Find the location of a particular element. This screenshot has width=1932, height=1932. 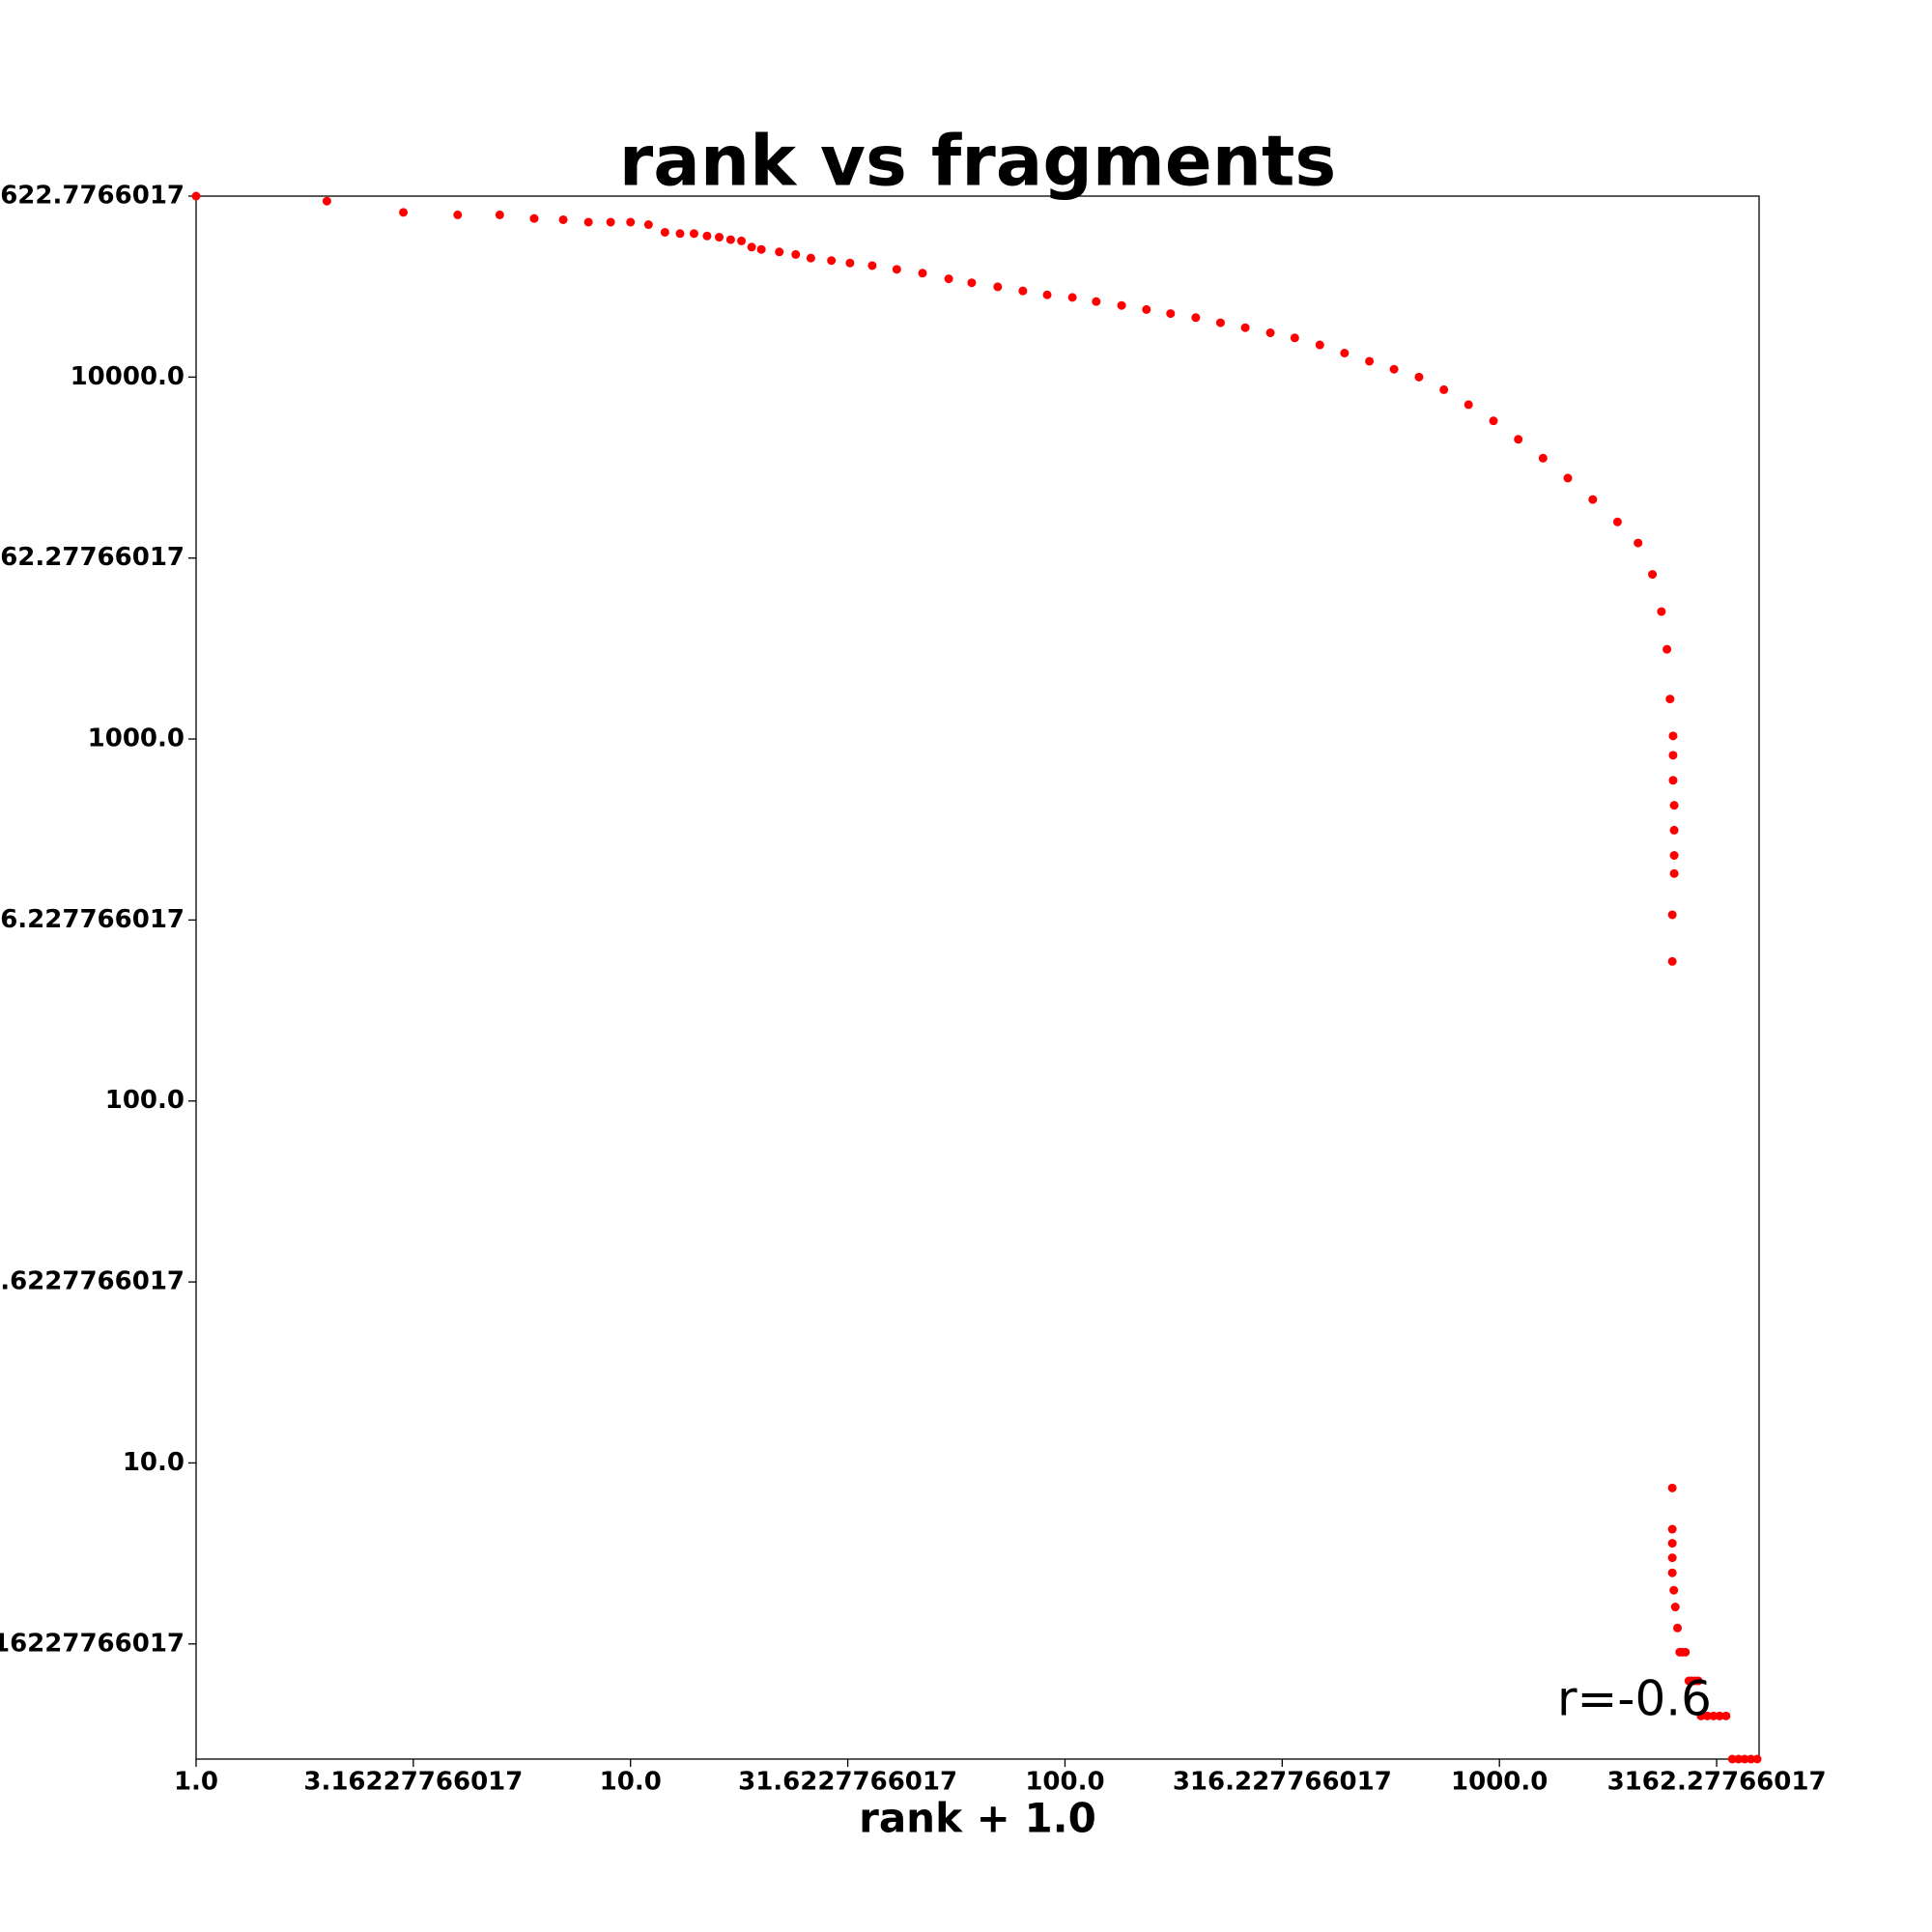

y-tick-label: 1000.0 is located at coordinates (136, 738).